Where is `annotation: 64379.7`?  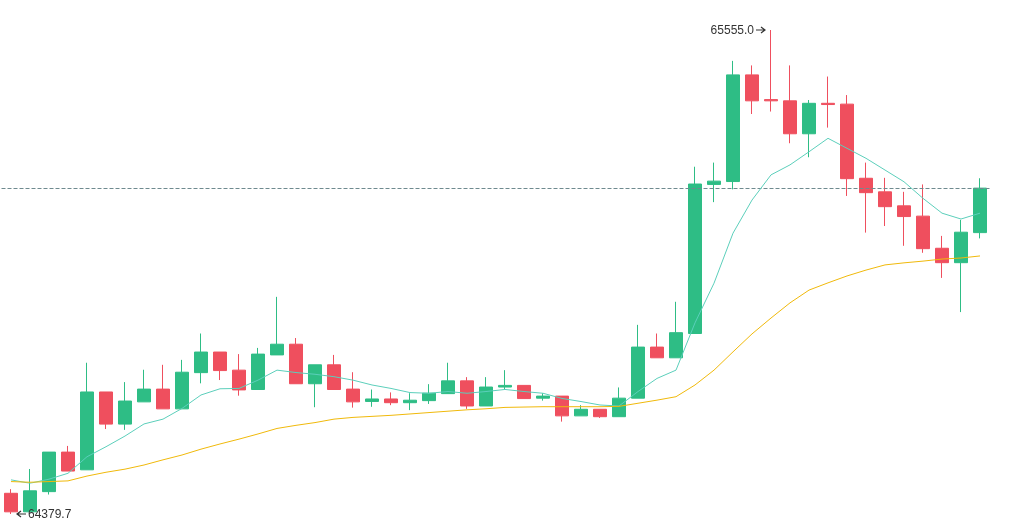 annotation: 64379.7 is located at coordinates (50, 514).